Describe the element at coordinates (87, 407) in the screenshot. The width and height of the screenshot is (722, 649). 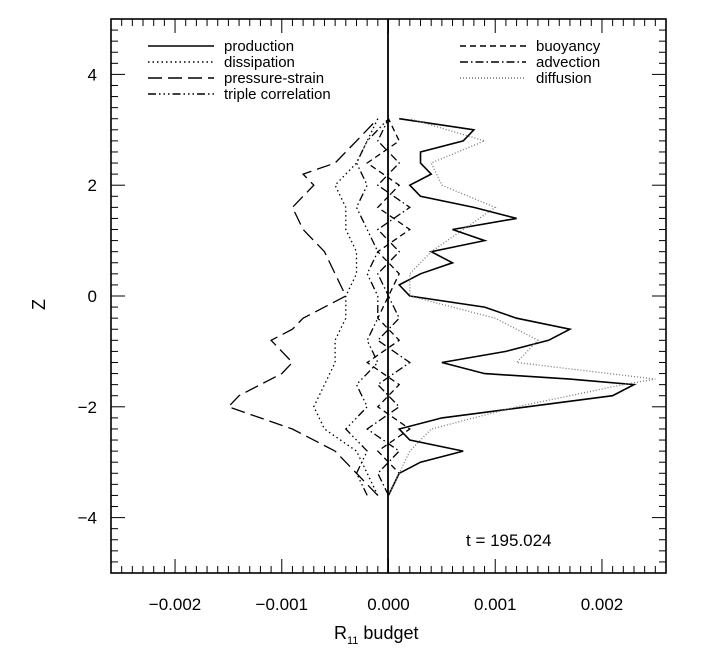
I see `y-tick-label: −2` at that location.